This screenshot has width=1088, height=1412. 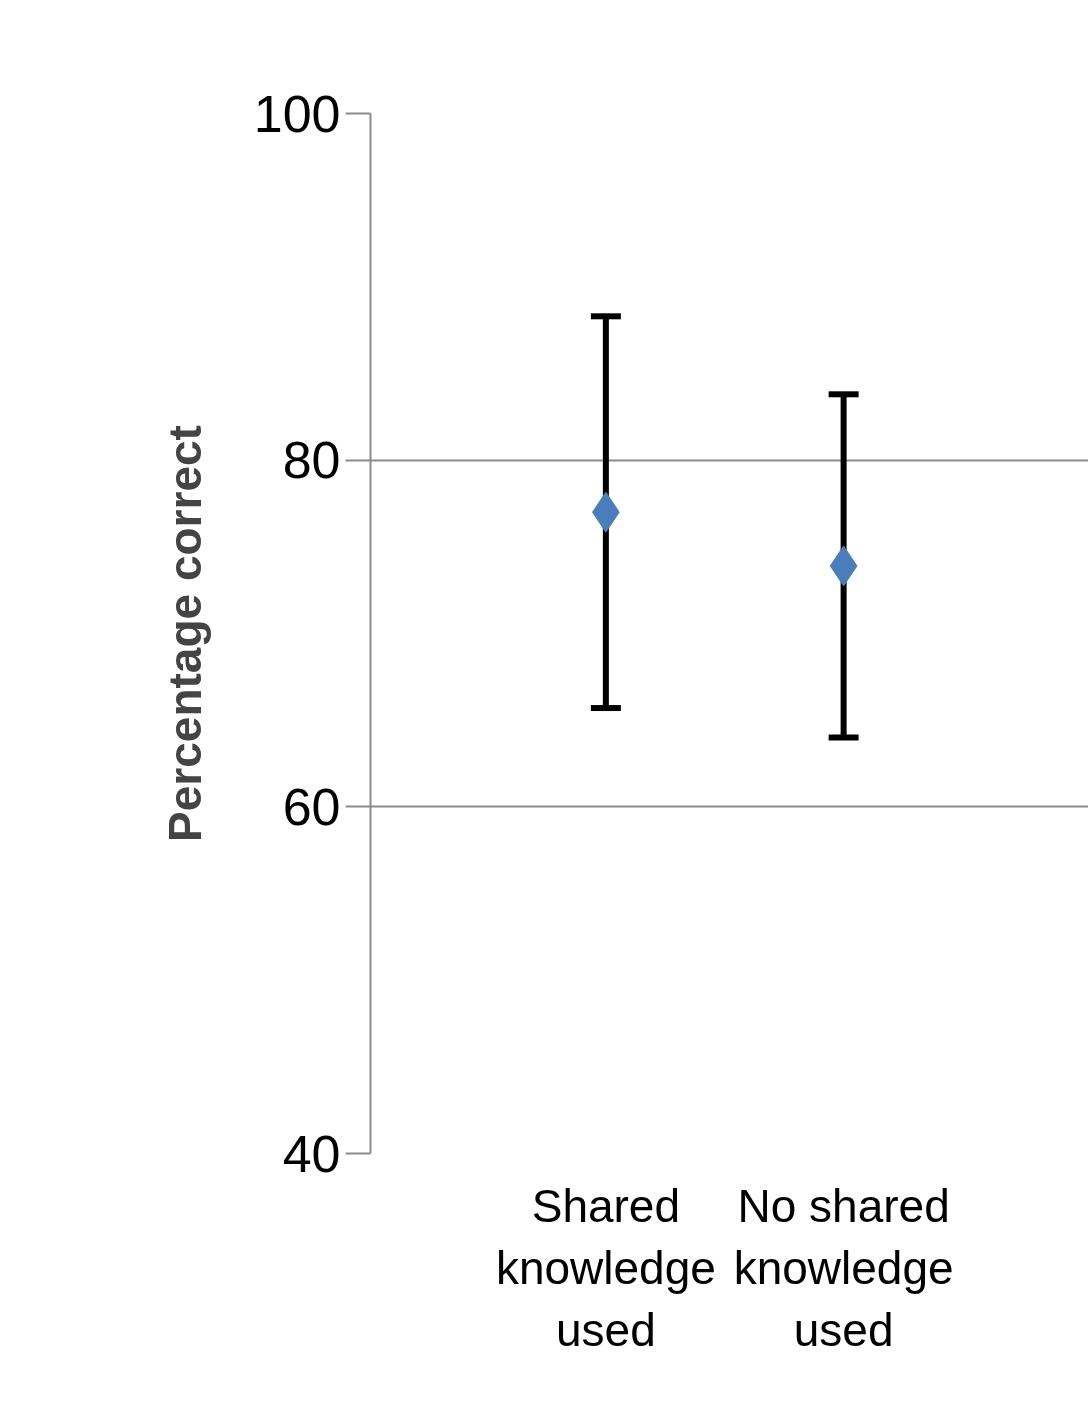 I want to click on x-tick-label: Shared knowledge used, so click(x=605, y=1268).